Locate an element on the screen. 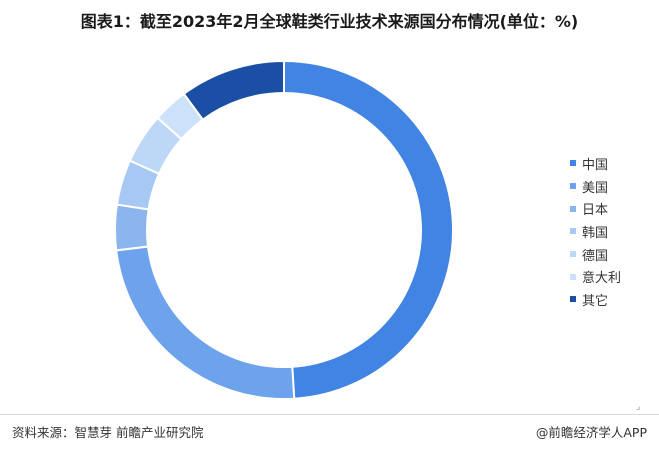 The height and width of the screenshot is (451, 659). legend-label: 其它 is located at coordinates (595, 301).